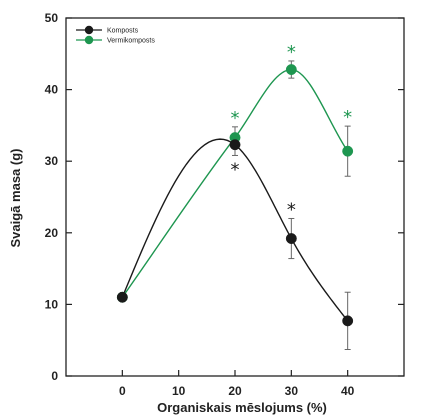  What do you see at coordinates (15, 198) in the screenshot?
I see `y-axis-label: Svaigā masa (g)` at bounding box center [15, 198].